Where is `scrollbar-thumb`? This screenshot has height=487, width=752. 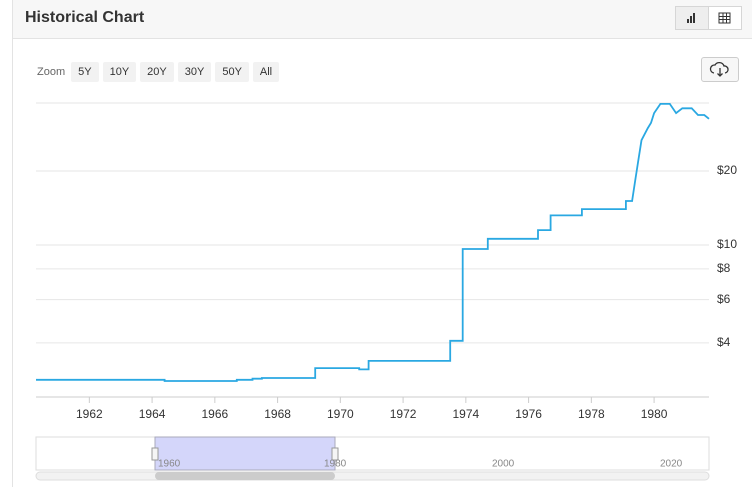 scrollbar-thumb is located at coordinates (245, 476).